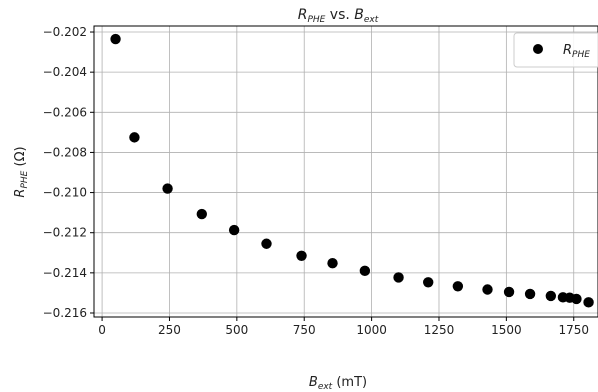 Image resolution: width=598 pixels, height=392 pixels. I want to click on y-tick-label: −0.214, so click(65, 273).